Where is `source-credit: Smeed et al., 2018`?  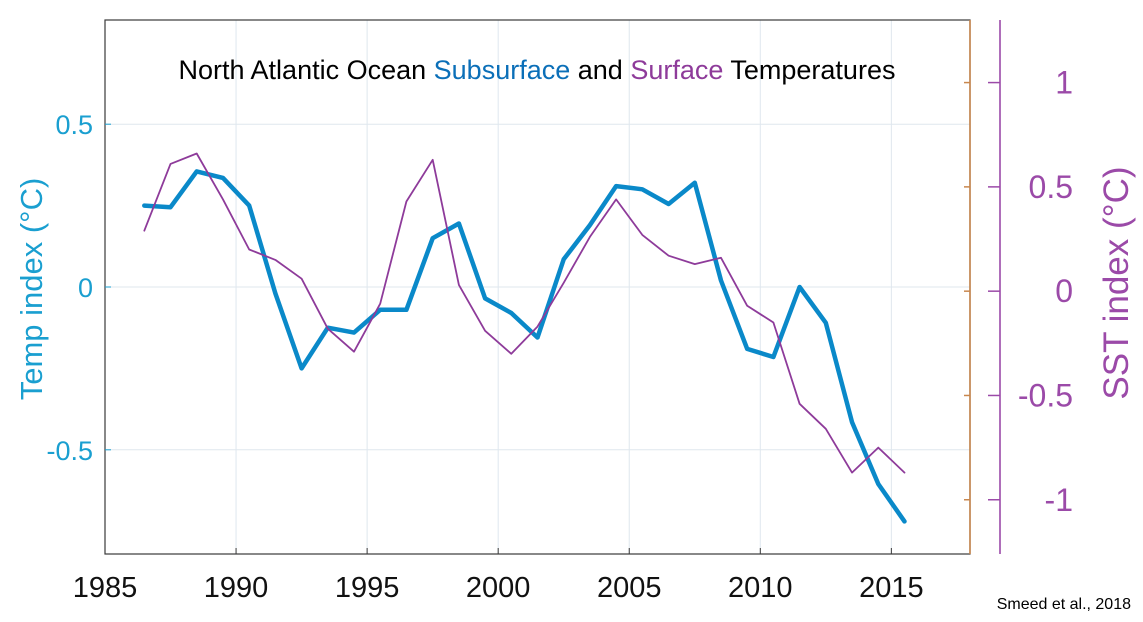
source-credit: Smeed et al., 2018 is located at coordinates (1064, 604).